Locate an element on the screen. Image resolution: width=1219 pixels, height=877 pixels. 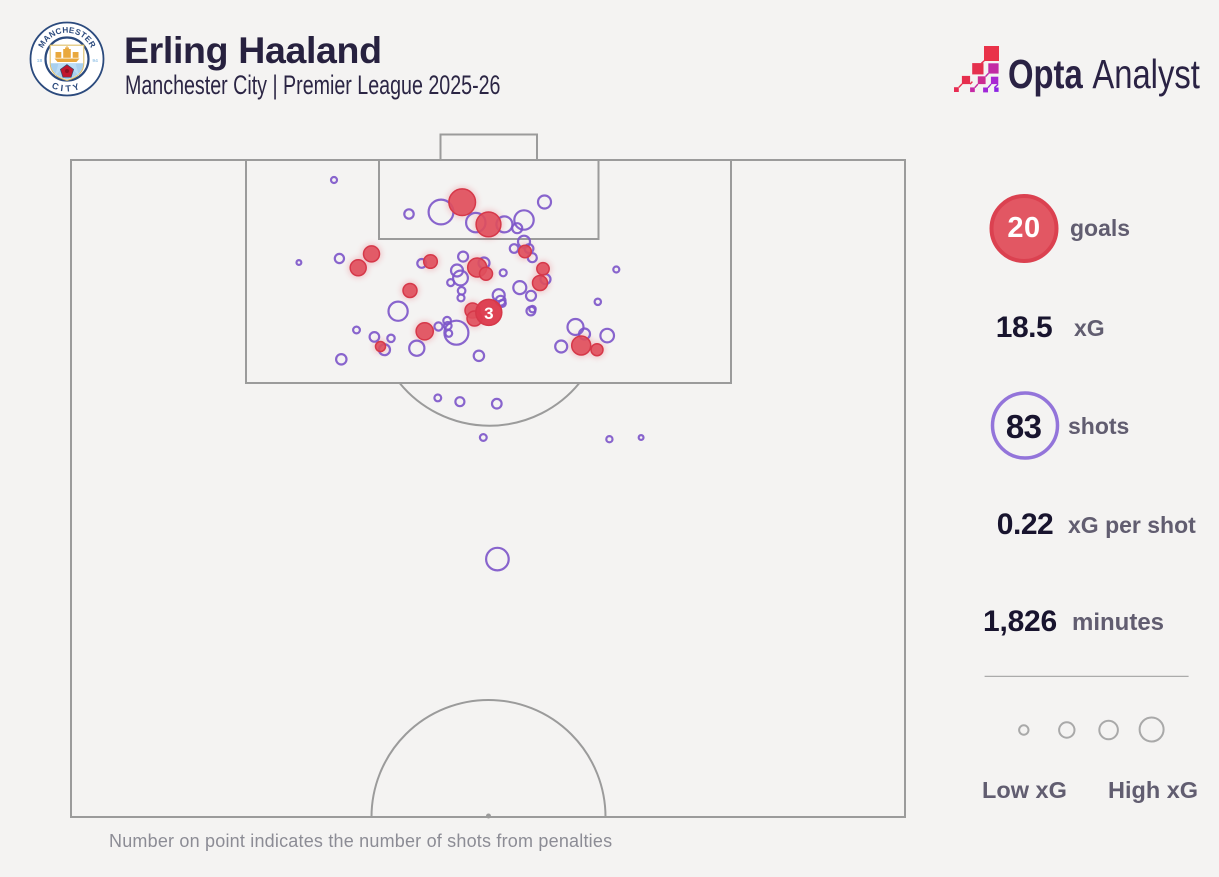
svg-text: CITY is located at coordinates (67, 86).